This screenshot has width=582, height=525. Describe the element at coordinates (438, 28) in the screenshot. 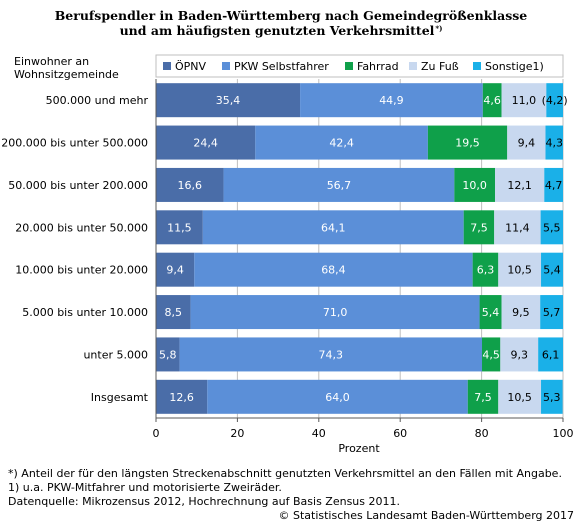

I see `chart-title-superscript: *)` at that location.